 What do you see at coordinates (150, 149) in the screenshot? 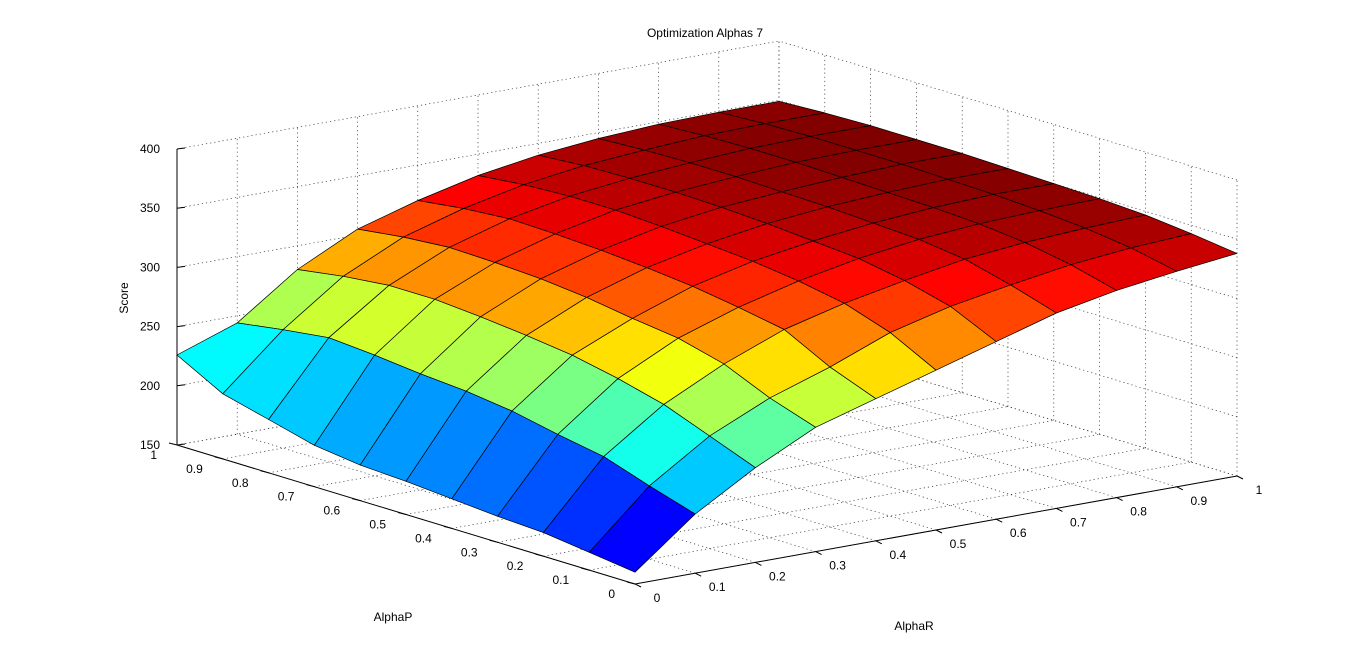
I see `z-tick-label: 400` at bounding box center [150, 149].